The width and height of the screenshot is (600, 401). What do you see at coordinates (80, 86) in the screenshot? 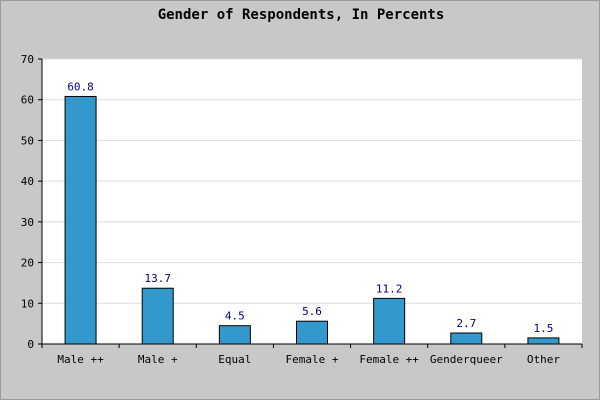
I see `data-label: 60.8` at bounding box center [80, 86].